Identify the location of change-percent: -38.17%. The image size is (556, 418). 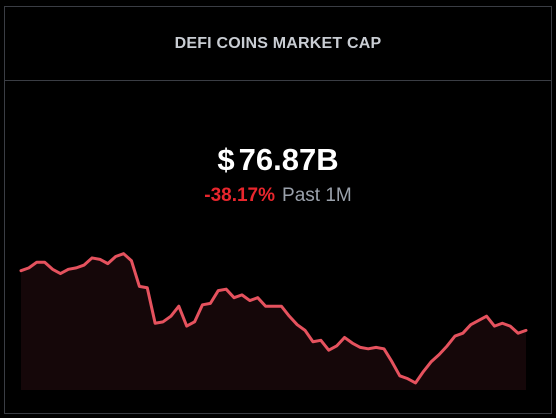
(240, 195).